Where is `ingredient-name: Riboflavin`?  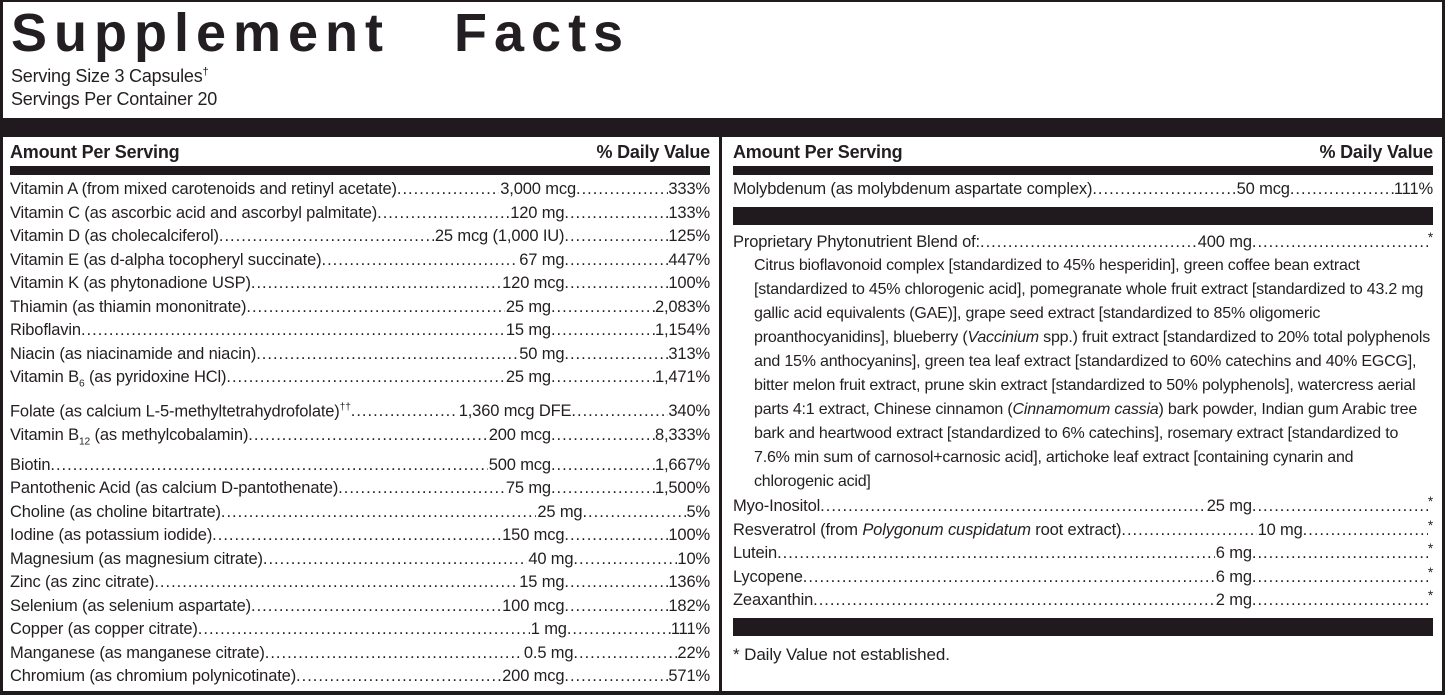
ingredient-name: Riboflavin is located at coordinates (45, 330).